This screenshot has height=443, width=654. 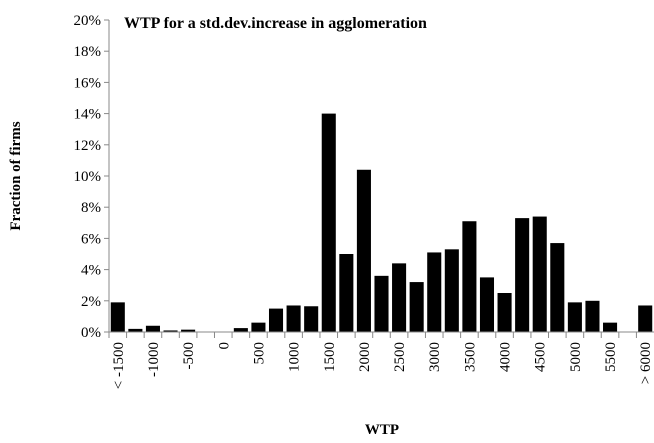 I want to click on x-axis-label: WTP, so click(x=382, y=430).